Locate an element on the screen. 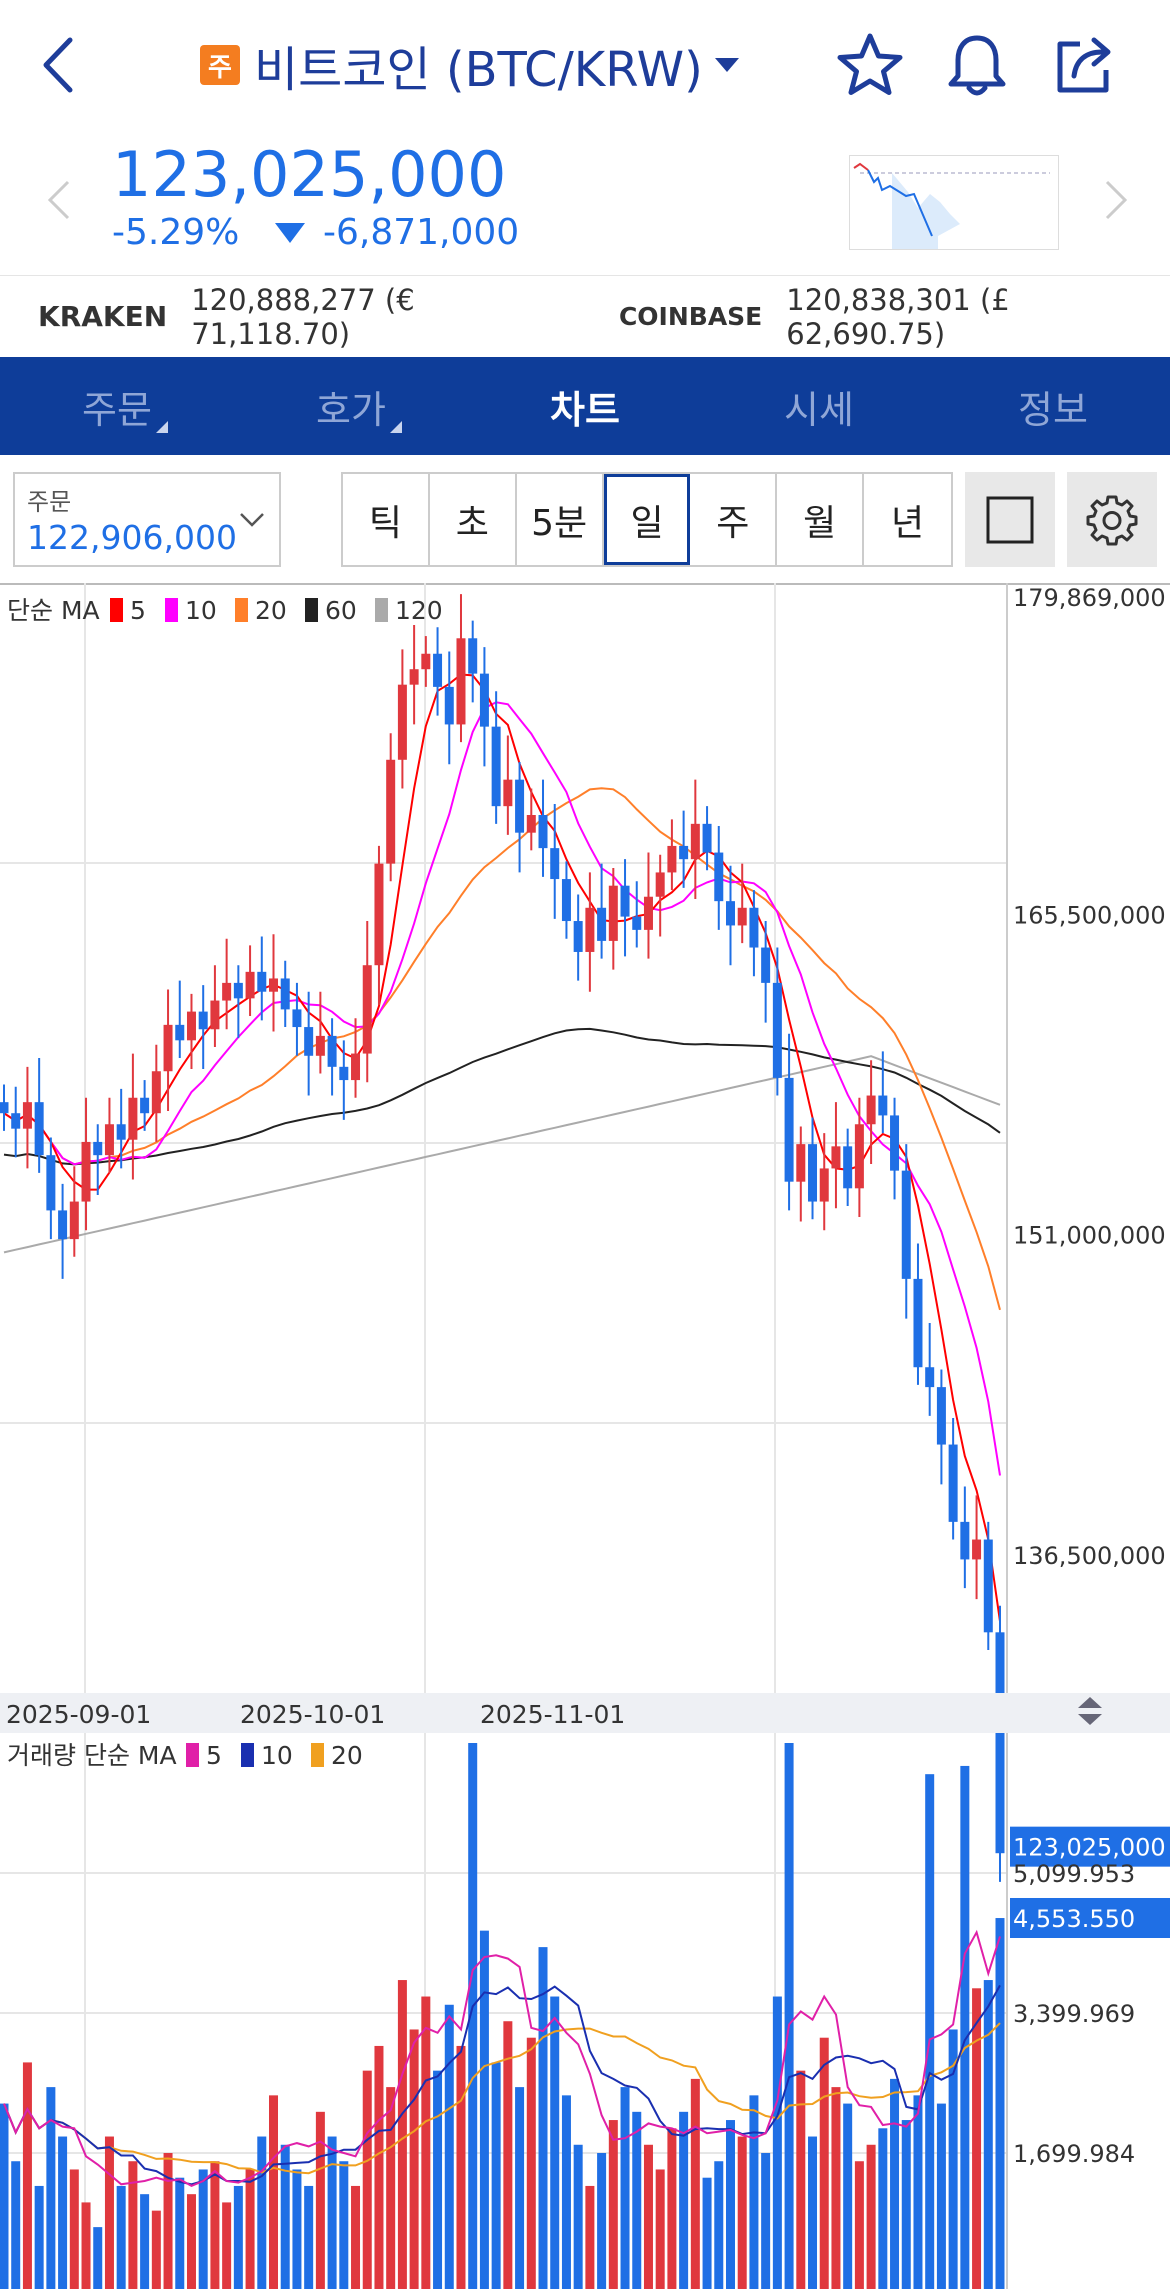 The height and width of the screenshot is (2289, 1170). bell-icon is located at coordinates (977, 65).